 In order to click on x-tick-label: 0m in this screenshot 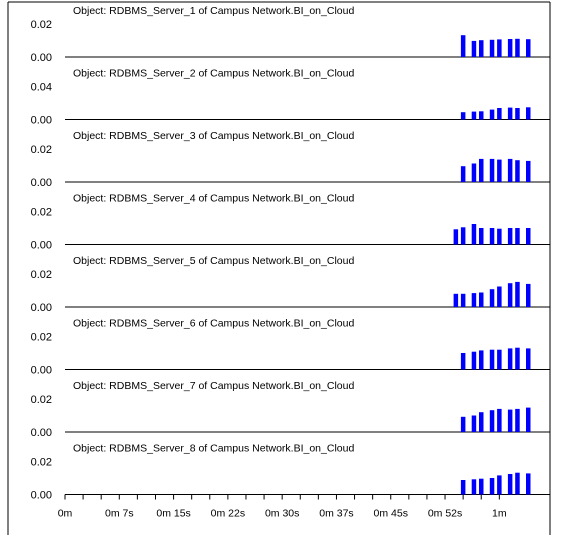, I will do `click(65, 514)`.